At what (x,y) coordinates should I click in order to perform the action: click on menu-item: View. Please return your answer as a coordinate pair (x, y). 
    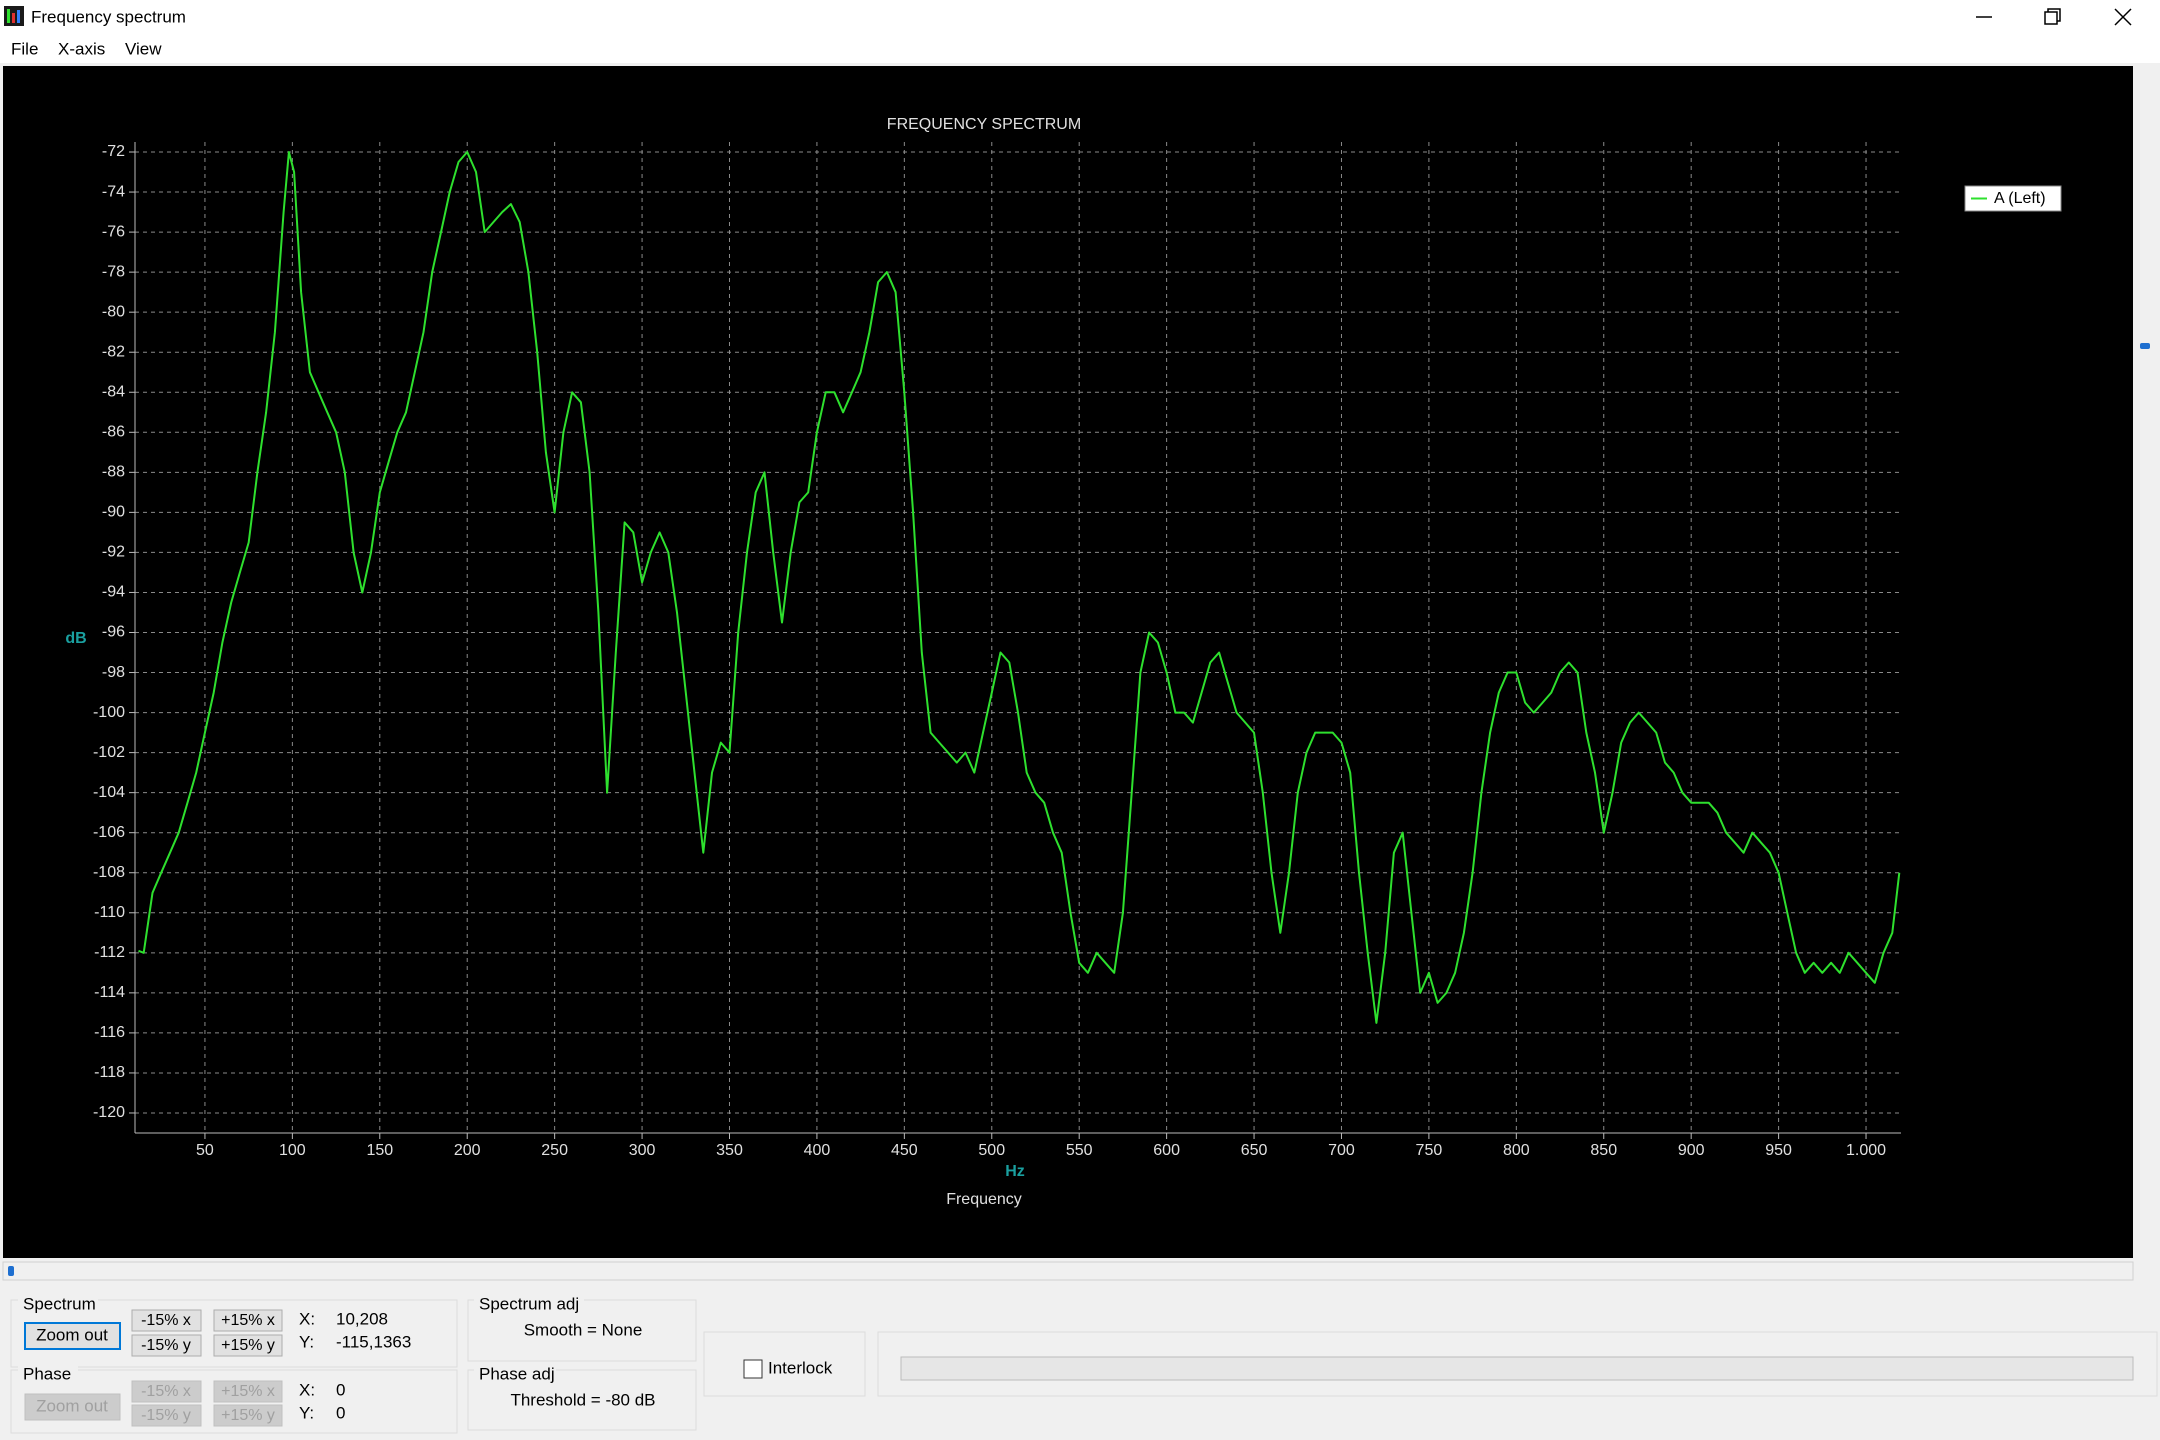
    Looking at the image, I should click on (143, 48).